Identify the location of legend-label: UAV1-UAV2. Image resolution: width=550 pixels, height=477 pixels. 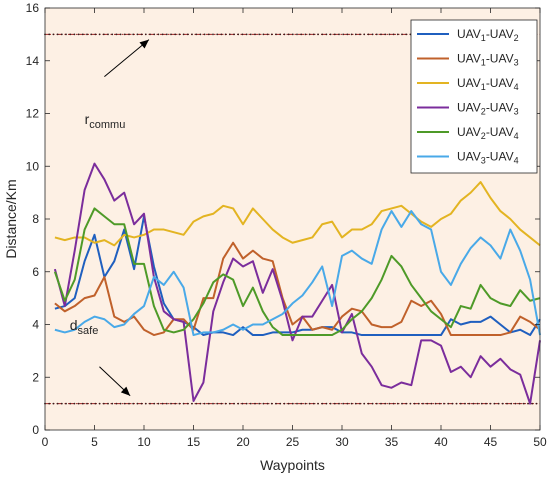
(488, 35).